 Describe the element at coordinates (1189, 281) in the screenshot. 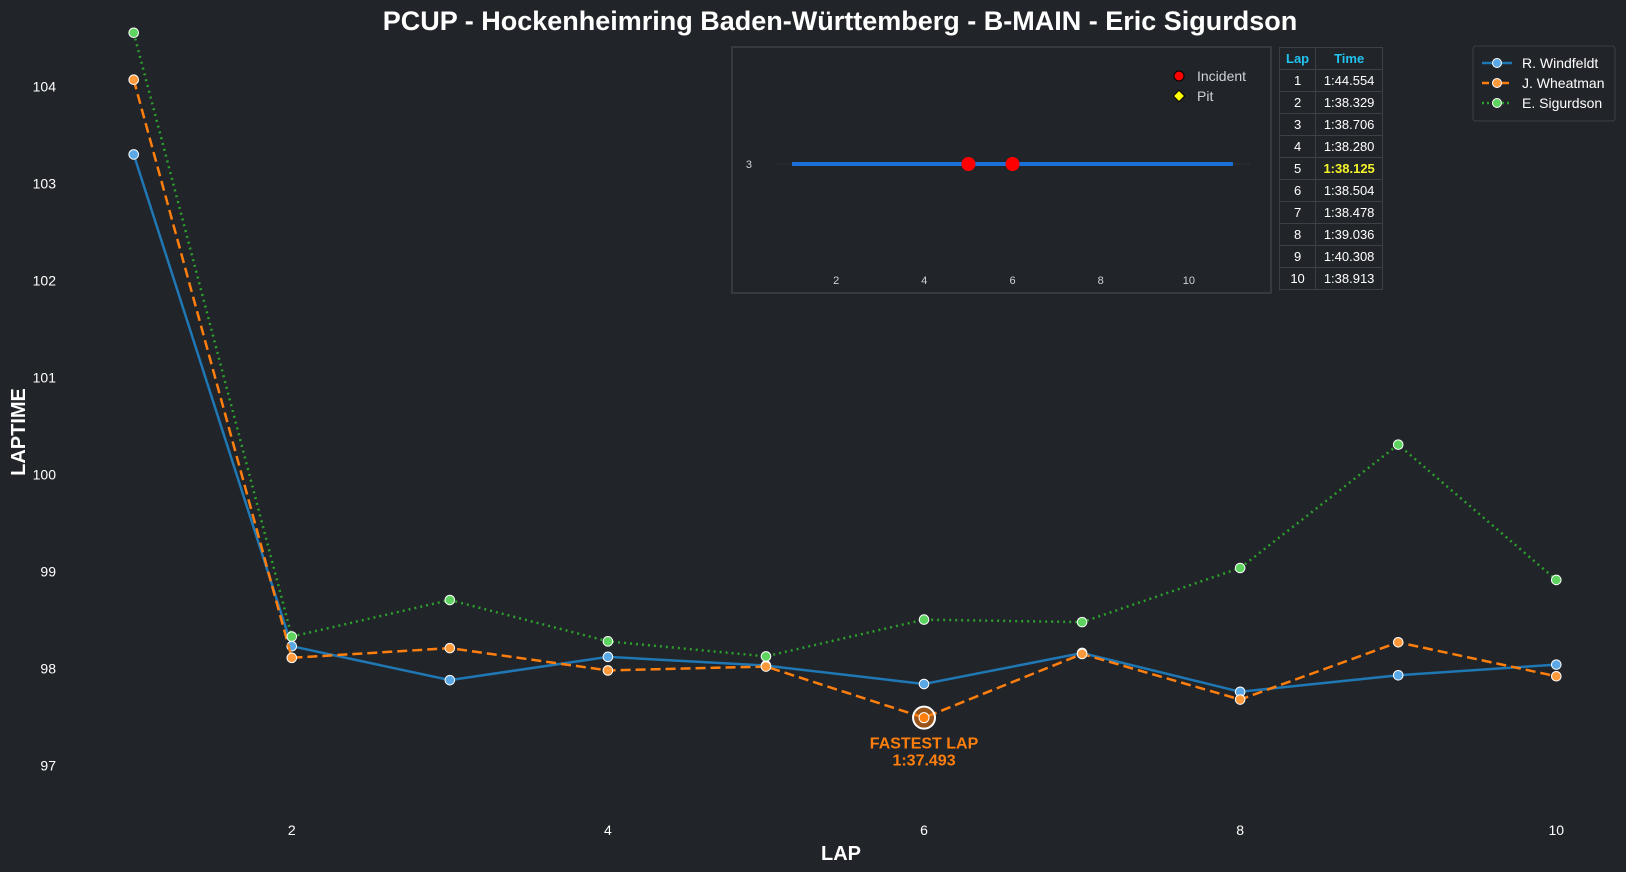

I see `inset-x-tick-label: 10` at that location.